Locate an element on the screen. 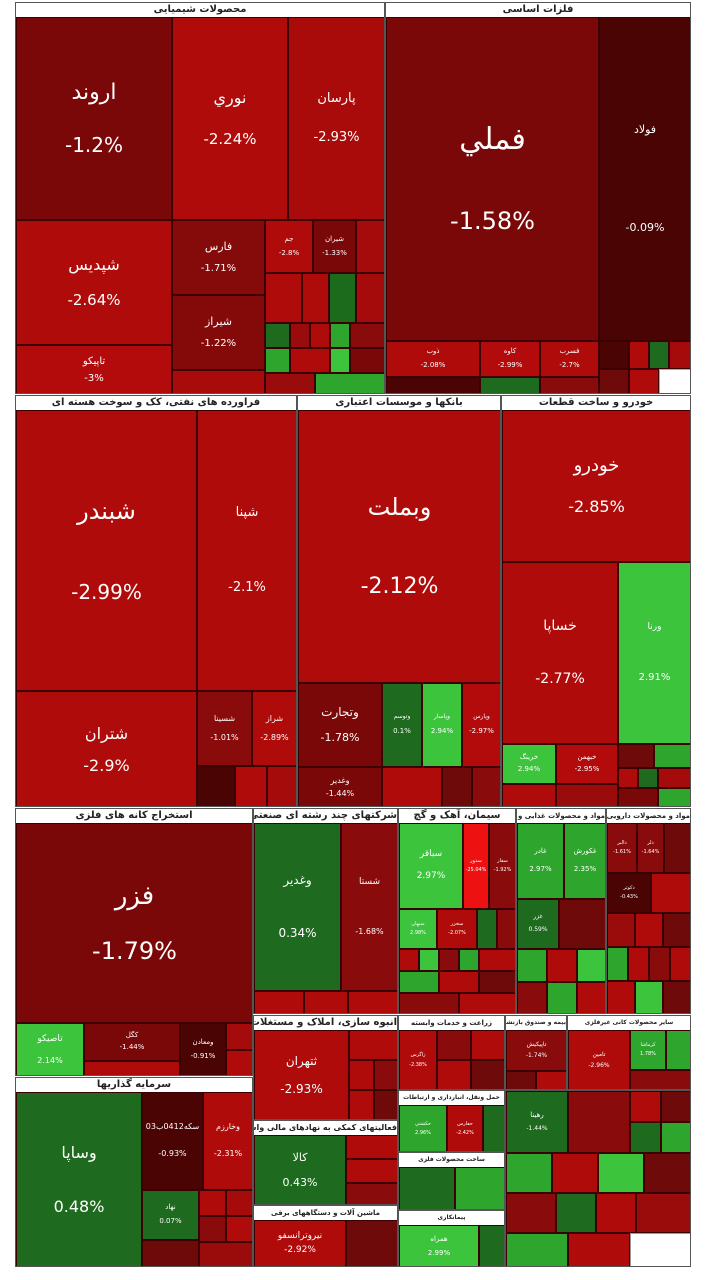 The height and width of the screenshot is (1280, 707). tile-shapdis: شپديس -2.64% is located at coordinates (94, 282).